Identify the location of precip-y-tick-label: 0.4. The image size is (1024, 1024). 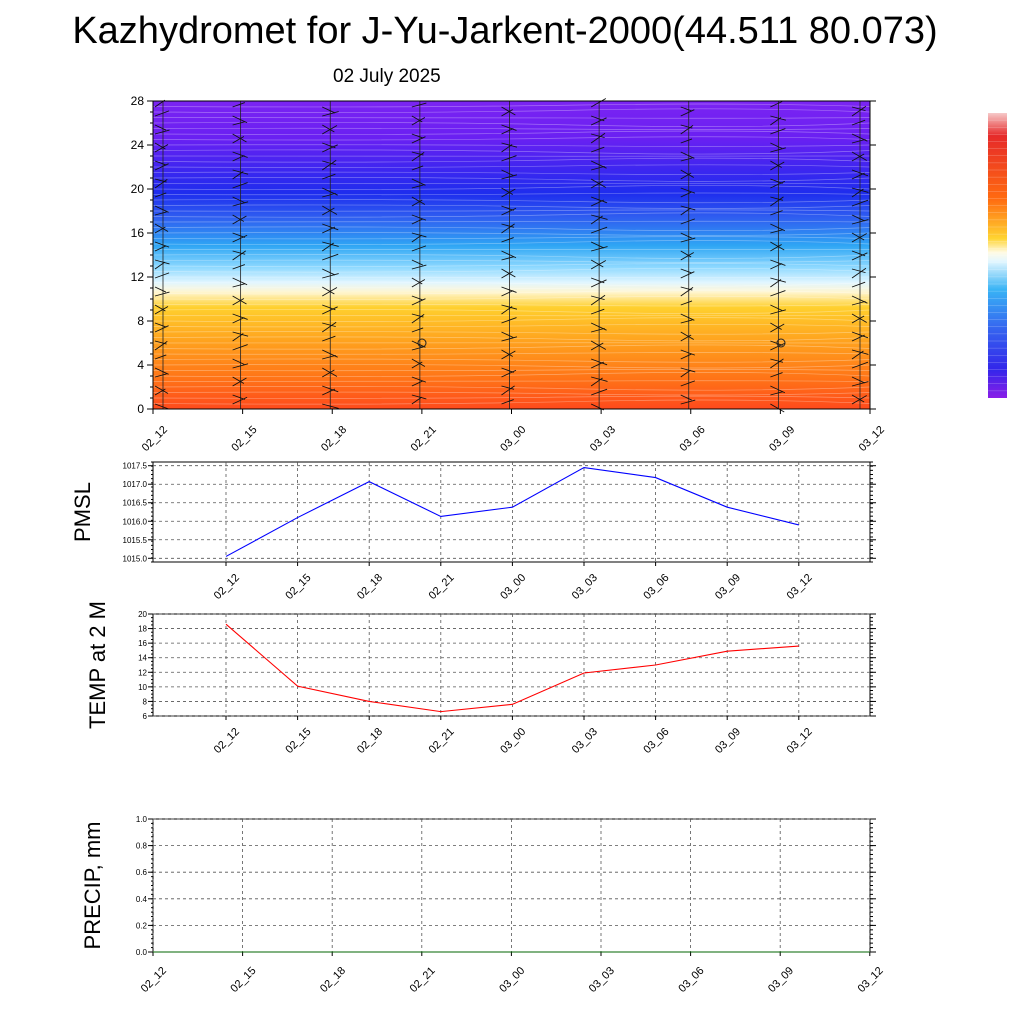
(142, 899).